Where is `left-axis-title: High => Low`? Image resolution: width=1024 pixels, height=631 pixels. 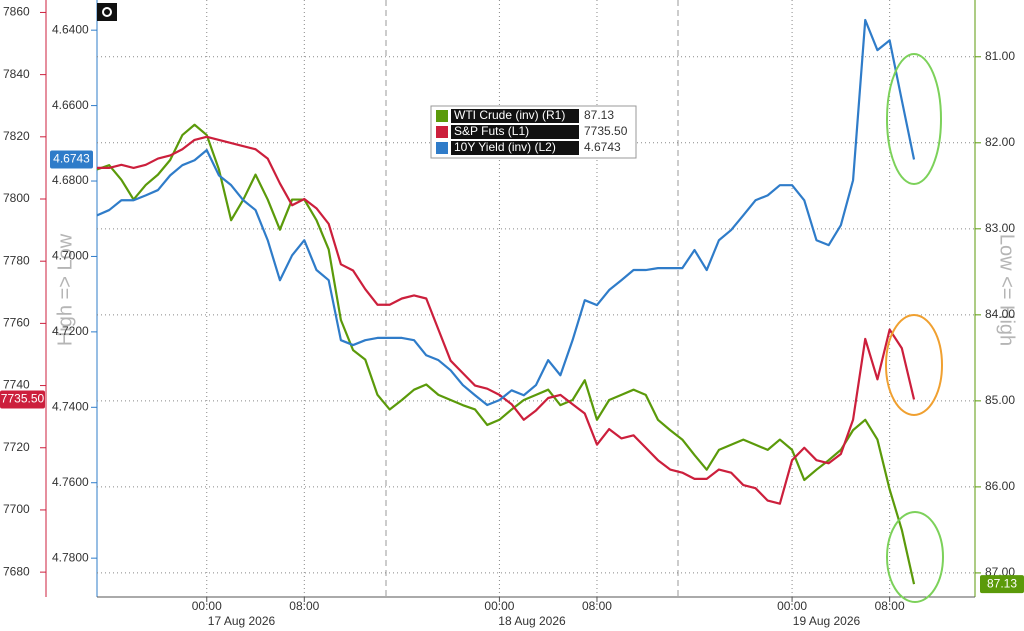 left-axis-title: High => Low is located at coordinates (65, 289).